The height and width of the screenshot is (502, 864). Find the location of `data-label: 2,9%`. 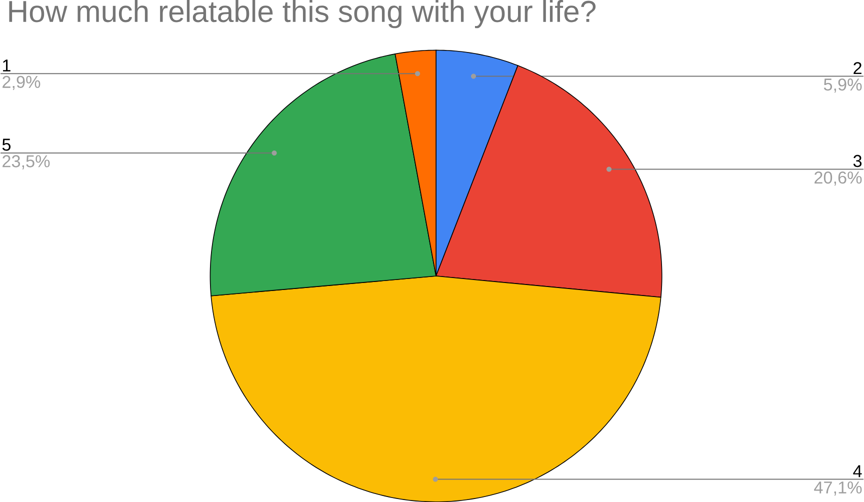

data-label: 2,9% is located at coordinates (21, 83).